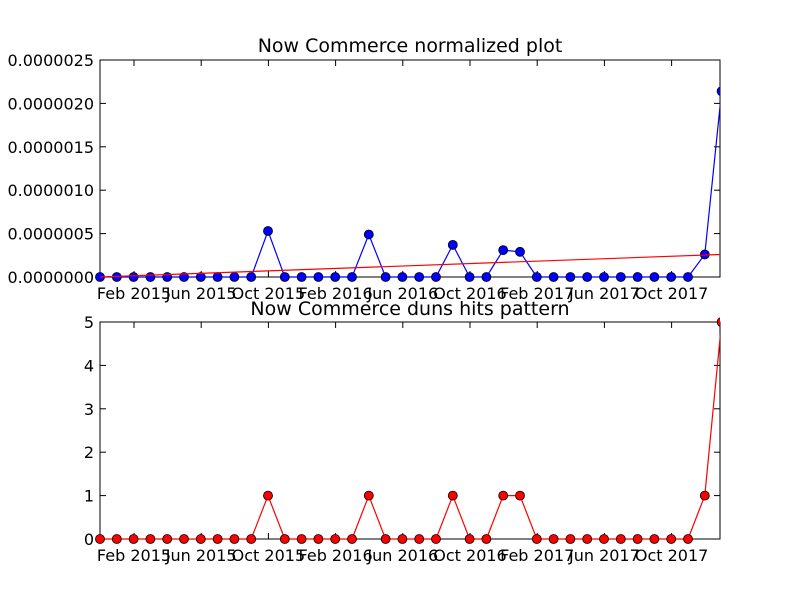  What do you see at coordinates (409, 265) in the screenshot?
I see `trend-line` at bounding box center [409, 265].